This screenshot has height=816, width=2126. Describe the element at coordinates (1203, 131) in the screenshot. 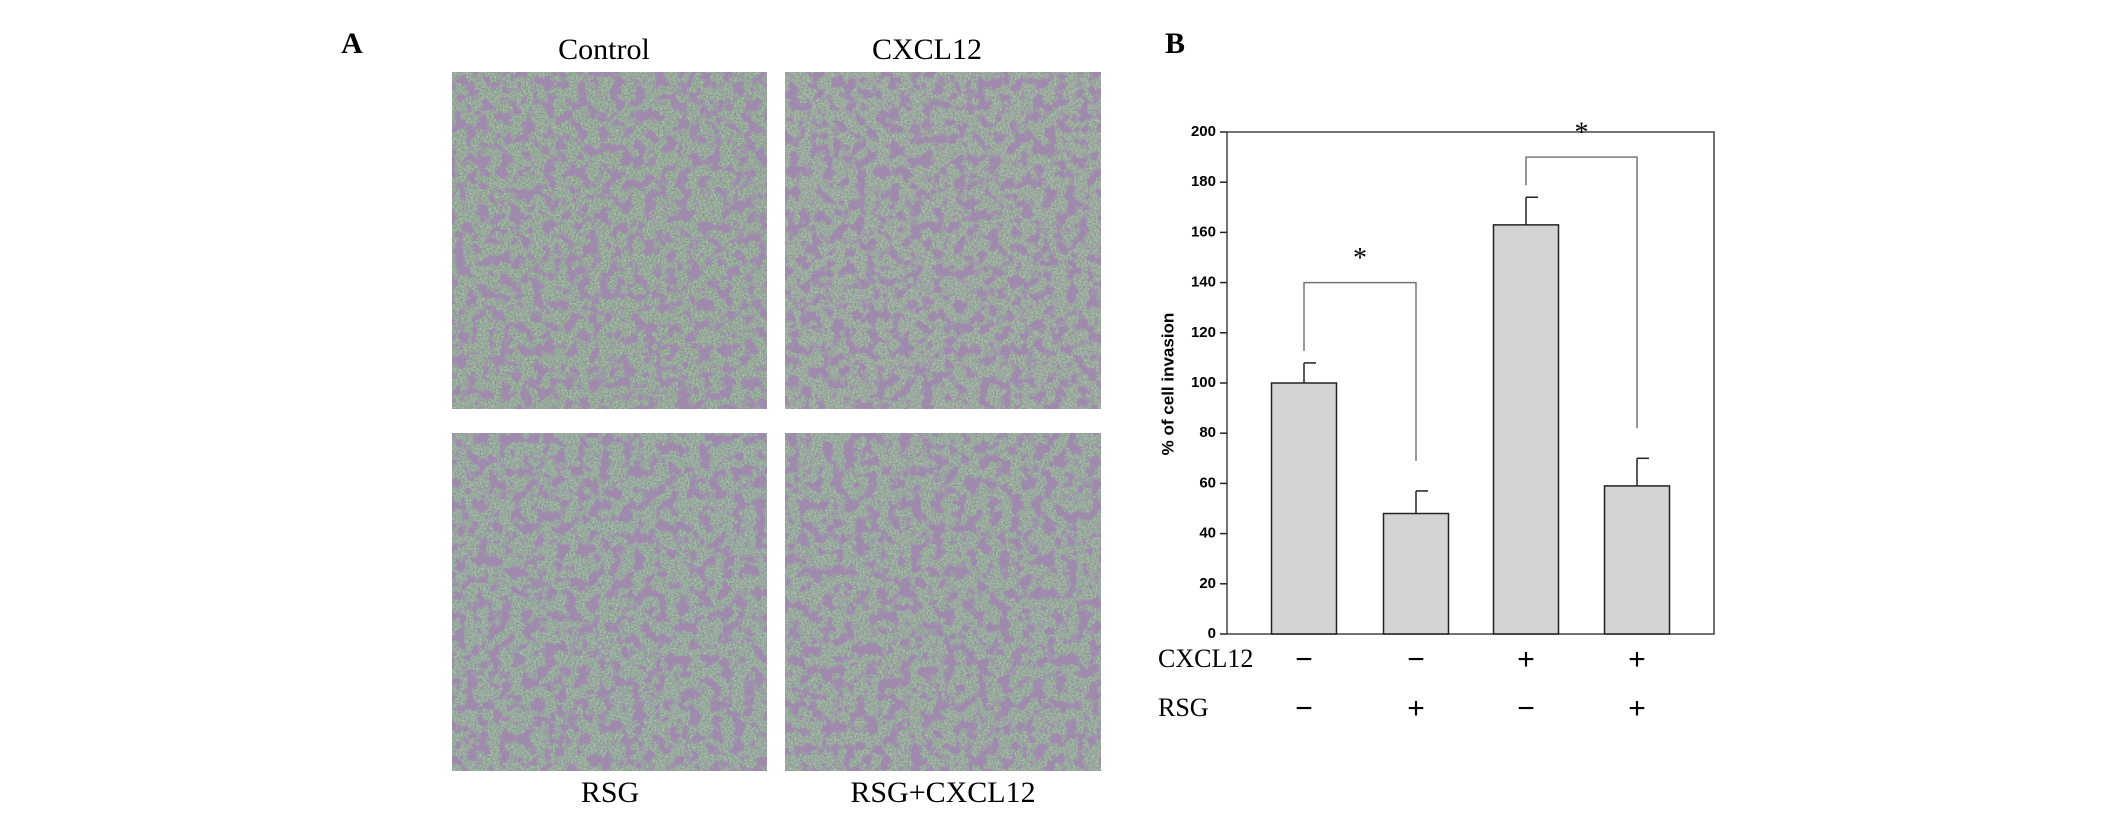

I see `y-tick-label: 200` at that location.